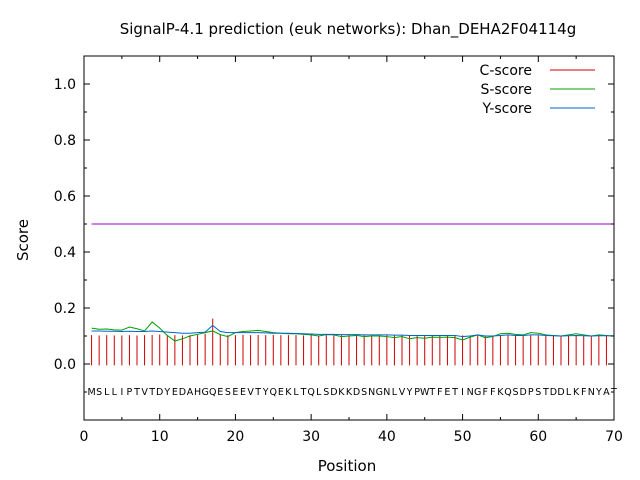  I want to click on y-tick-label: 0.6, so click(65, 197).